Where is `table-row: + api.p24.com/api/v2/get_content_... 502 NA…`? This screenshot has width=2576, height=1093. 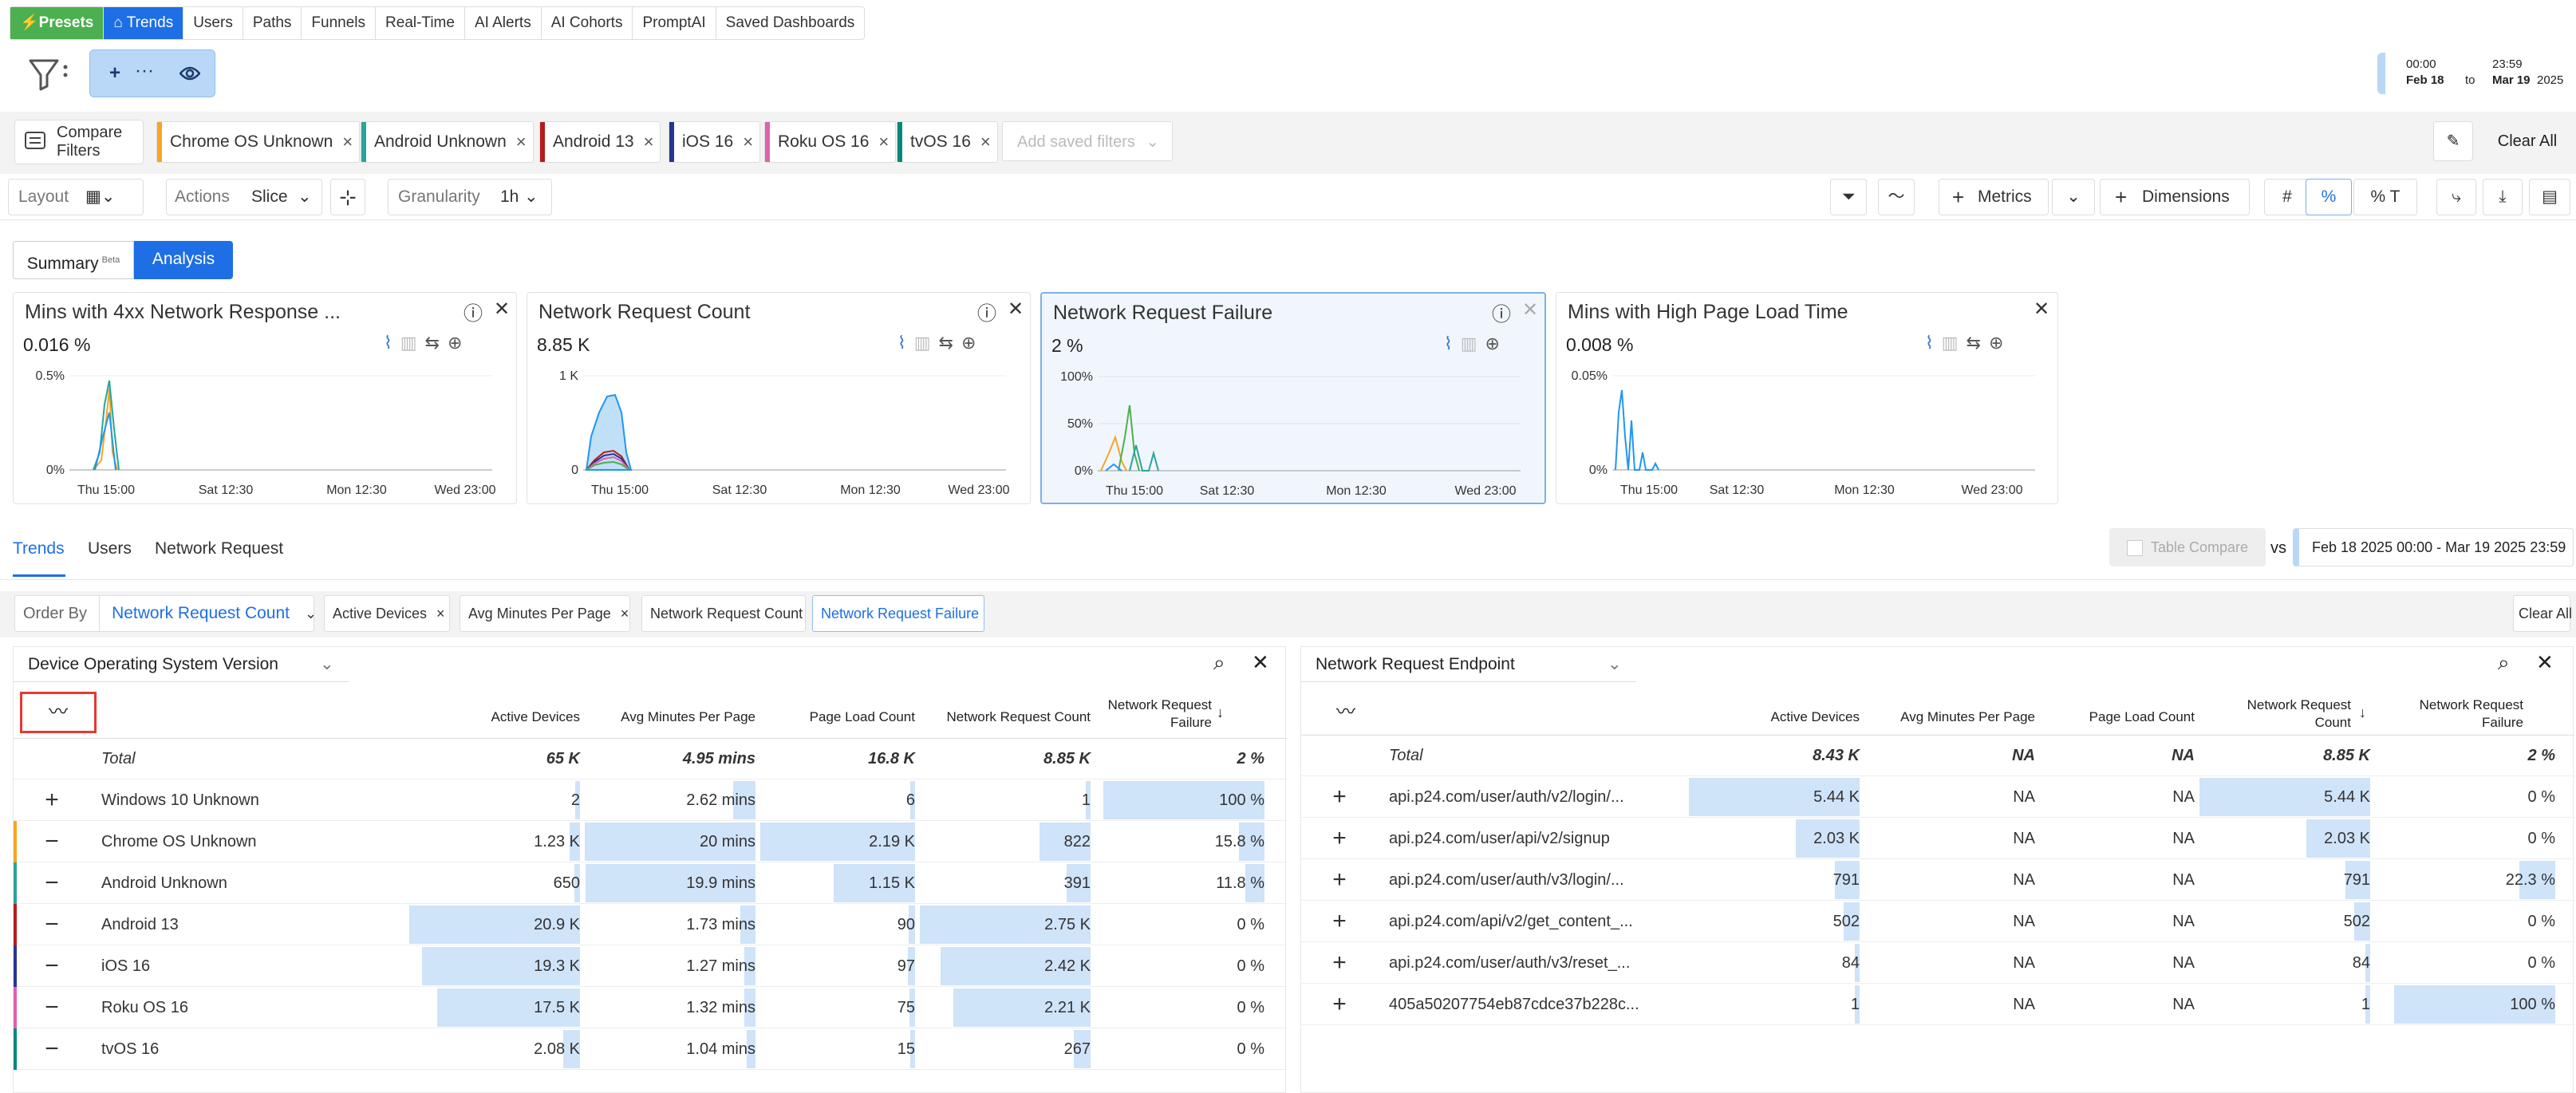 table-row: + api.p24.com/api/v2/get_content_... 502 NA… is located at coordinates (1937, 921).